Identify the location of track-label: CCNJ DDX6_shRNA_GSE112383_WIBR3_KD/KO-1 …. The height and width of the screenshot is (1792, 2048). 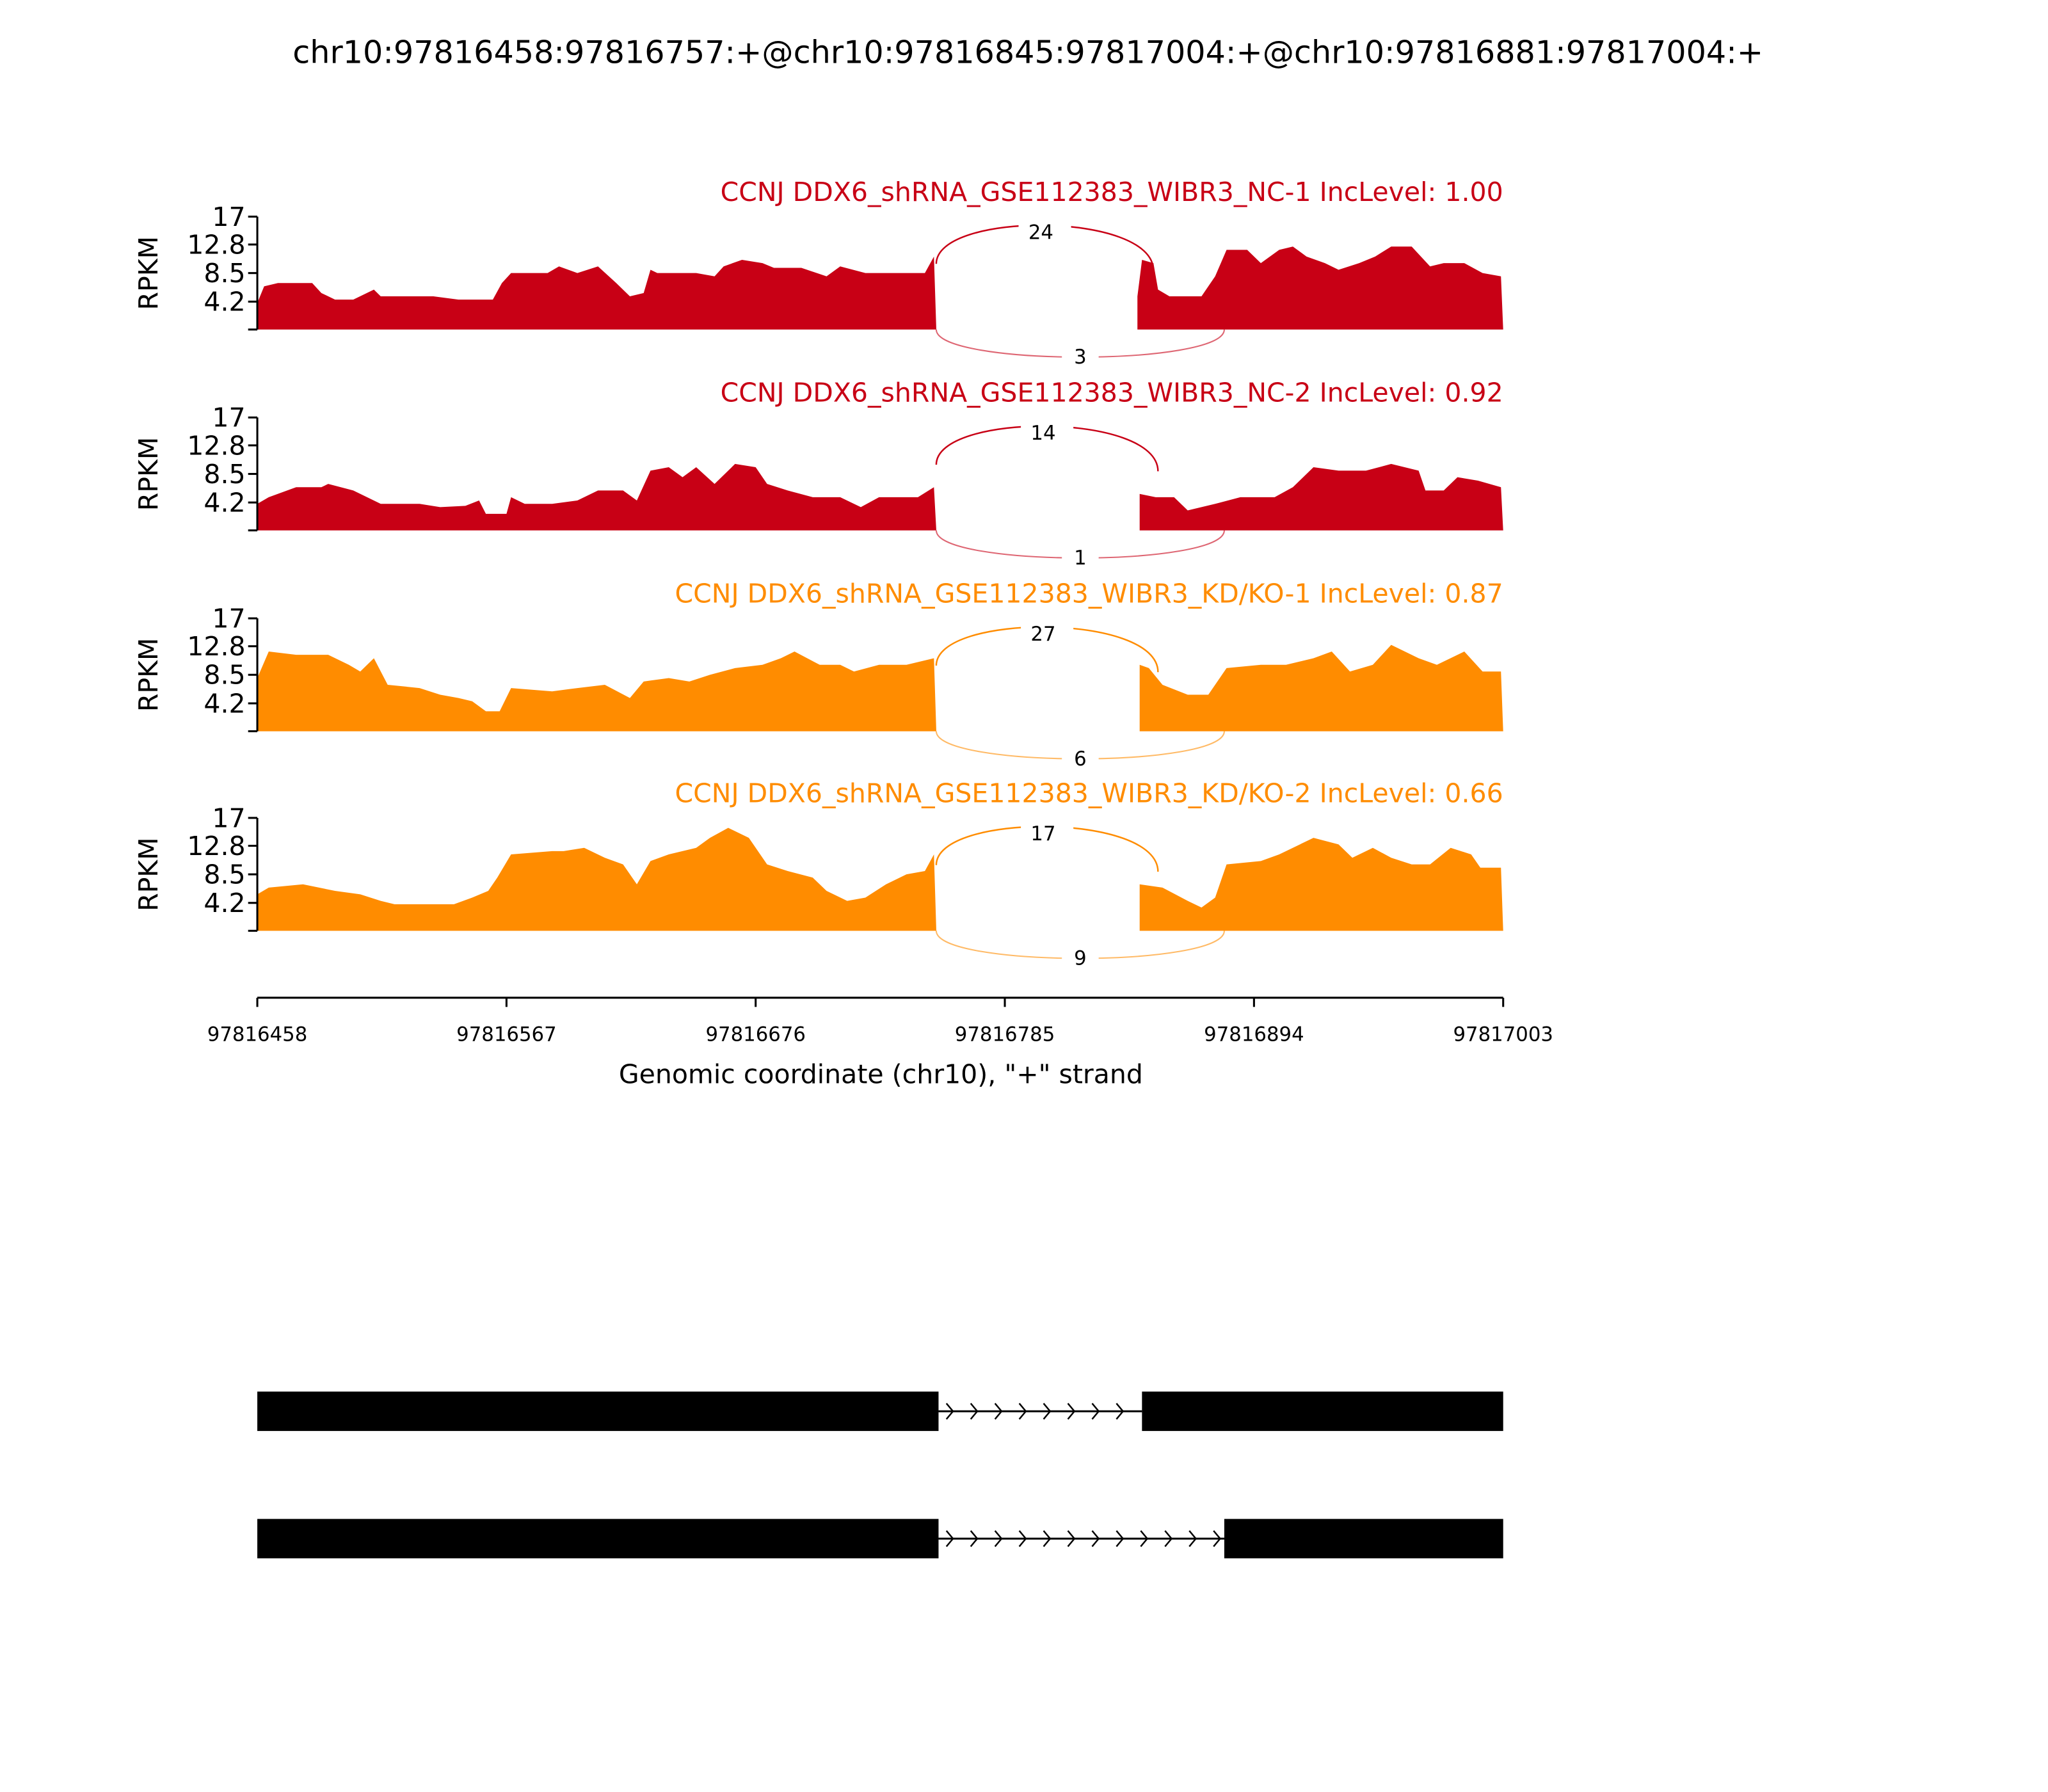
(1089, 594).